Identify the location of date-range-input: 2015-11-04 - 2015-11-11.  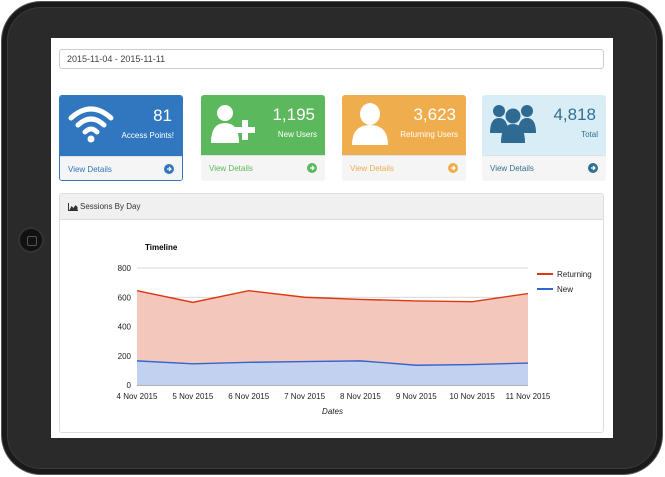
(331, 59).